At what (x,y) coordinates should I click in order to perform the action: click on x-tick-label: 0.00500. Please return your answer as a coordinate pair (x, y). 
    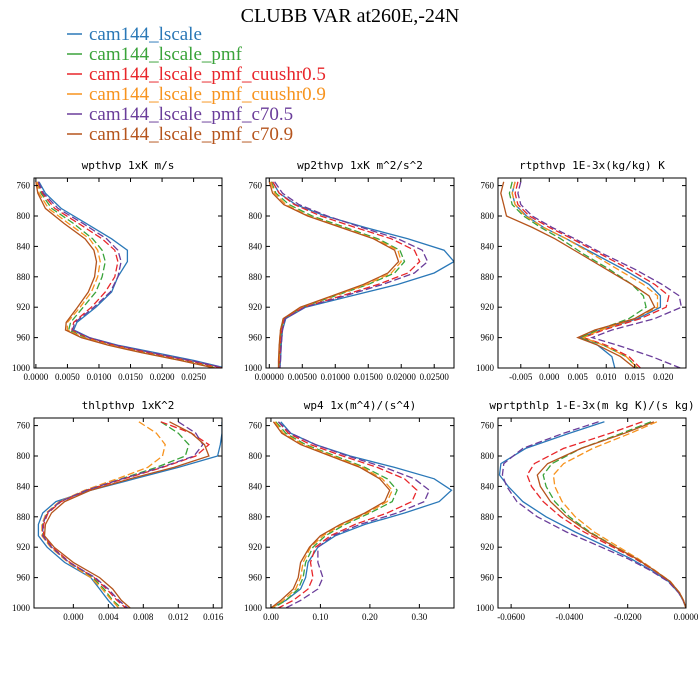
    Looking at the image, I should click on (303, 377).